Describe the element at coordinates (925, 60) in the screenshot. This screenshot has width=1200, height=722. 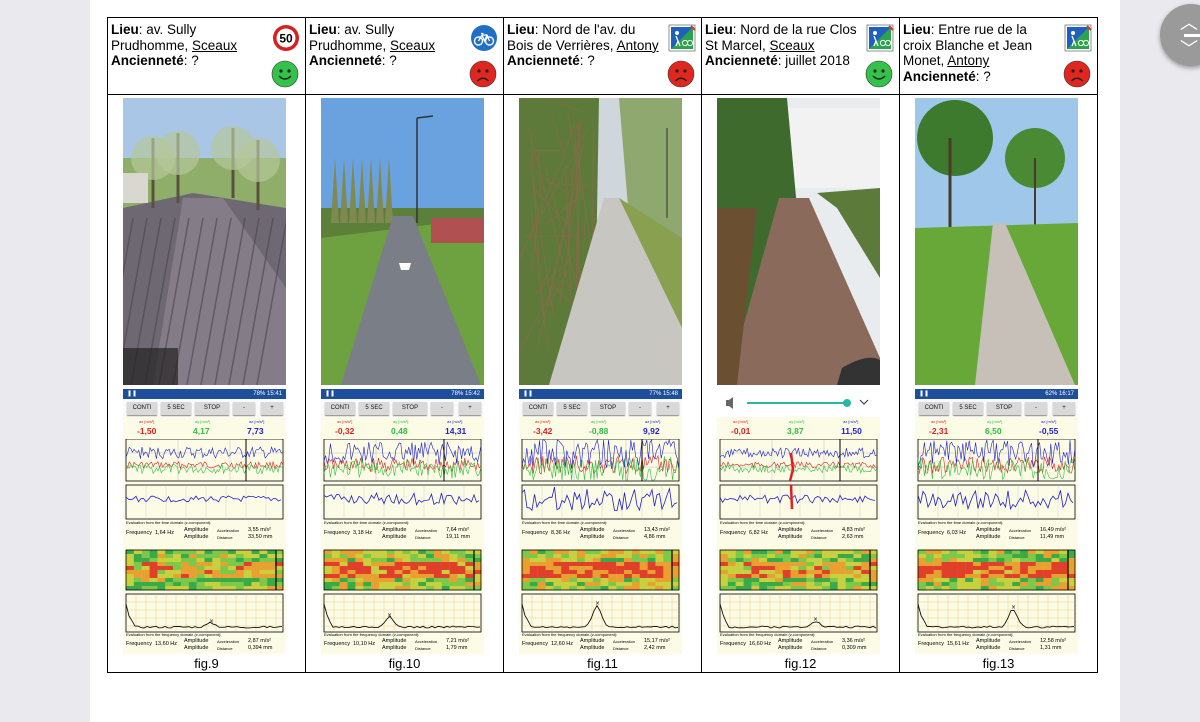
I see `location-line: Monet,` at that location.